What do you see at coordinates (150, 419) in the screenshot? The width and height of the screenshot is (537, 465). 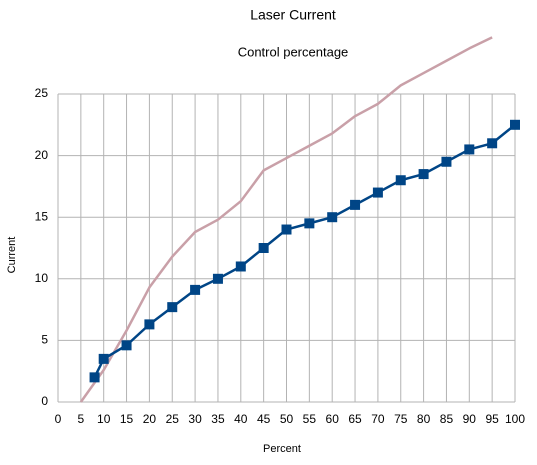 I see `x-tick-label: 20` at bounding box center [150, 419].